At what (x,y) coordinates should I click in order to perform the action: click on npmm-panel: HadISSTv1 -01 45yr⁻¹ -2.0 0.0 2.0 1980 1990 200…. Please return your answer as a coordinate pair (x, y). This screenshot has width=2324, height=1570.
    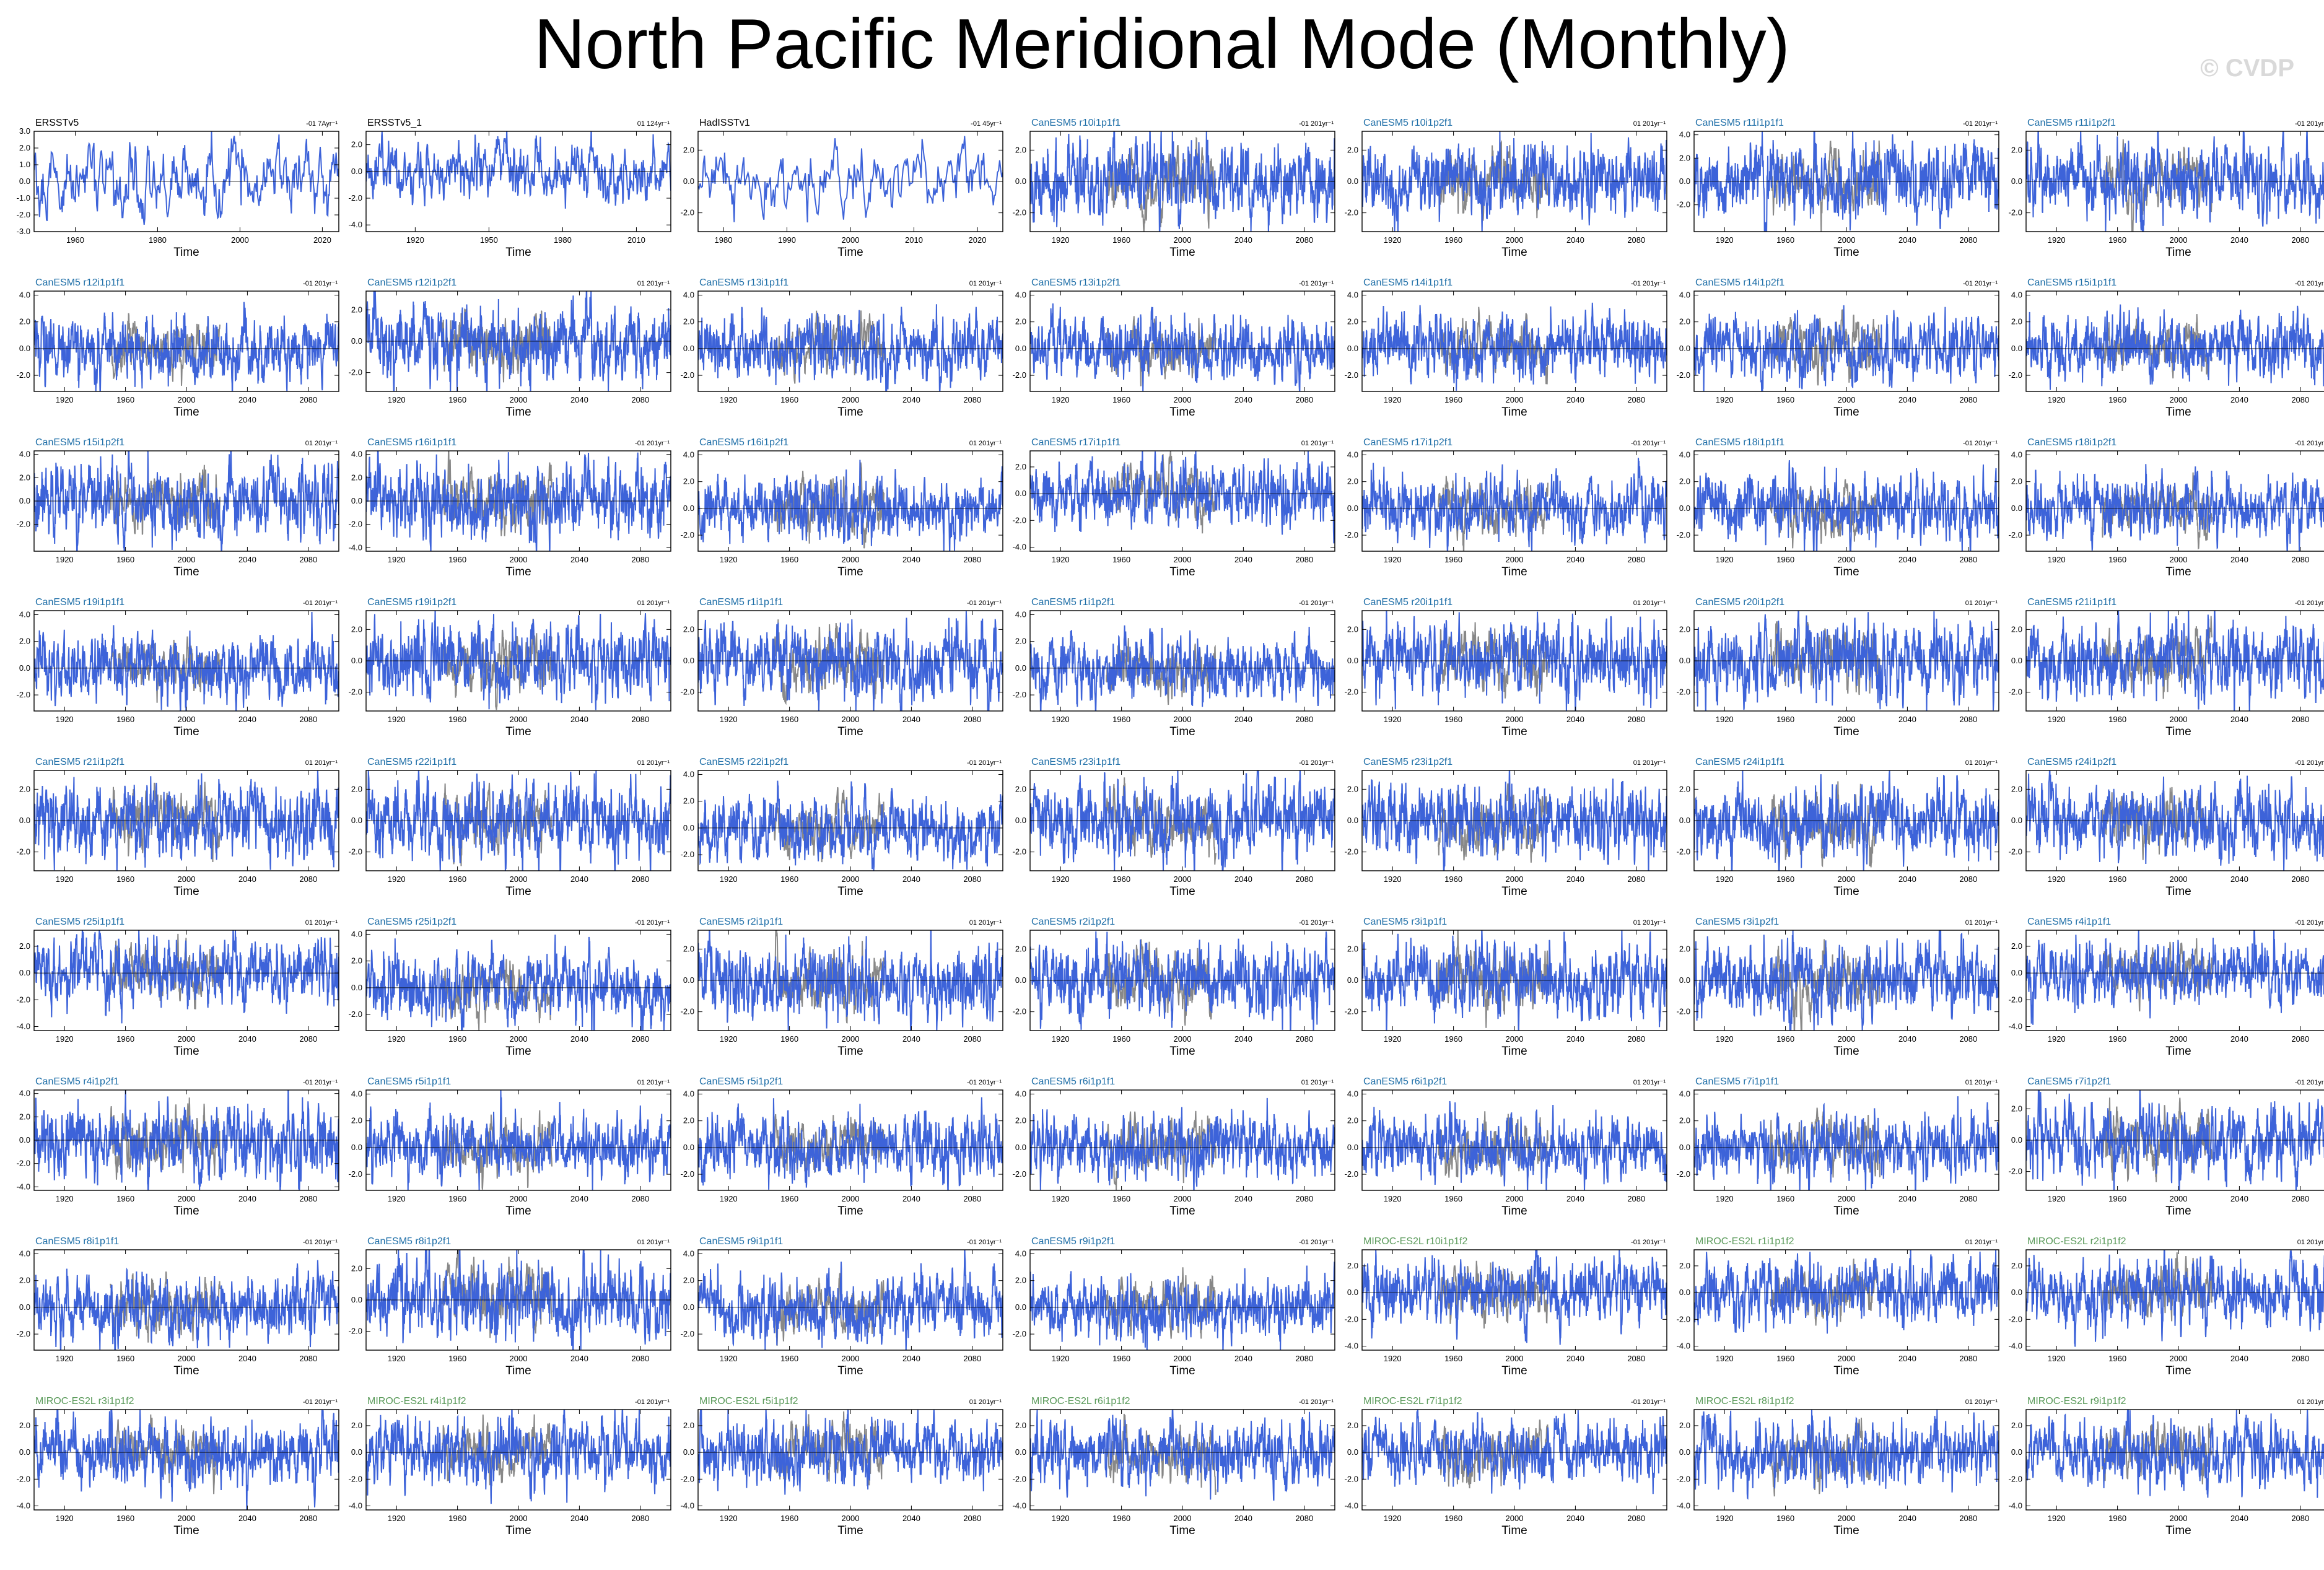
    Looking at the image, I should click on (842, 188).